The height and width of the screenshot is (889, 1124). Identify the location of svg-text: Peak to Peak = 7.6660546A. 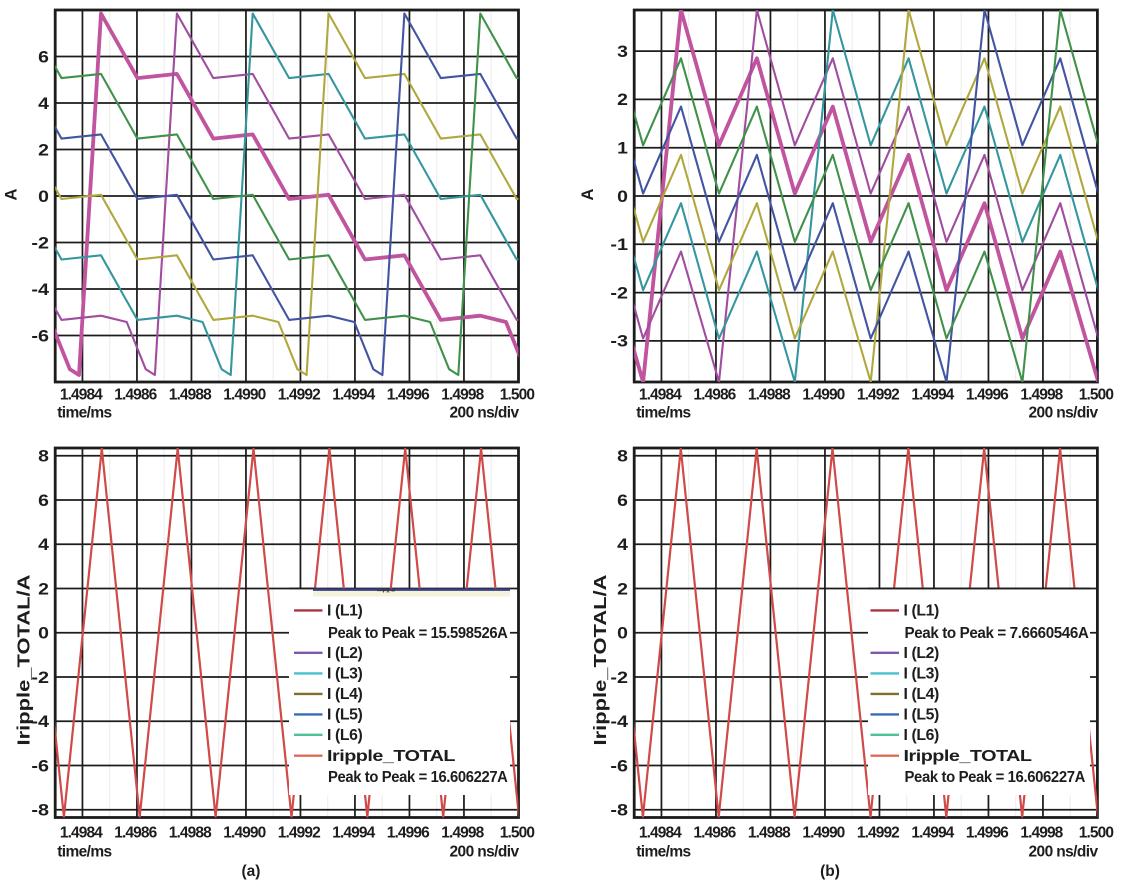
(997, 633).